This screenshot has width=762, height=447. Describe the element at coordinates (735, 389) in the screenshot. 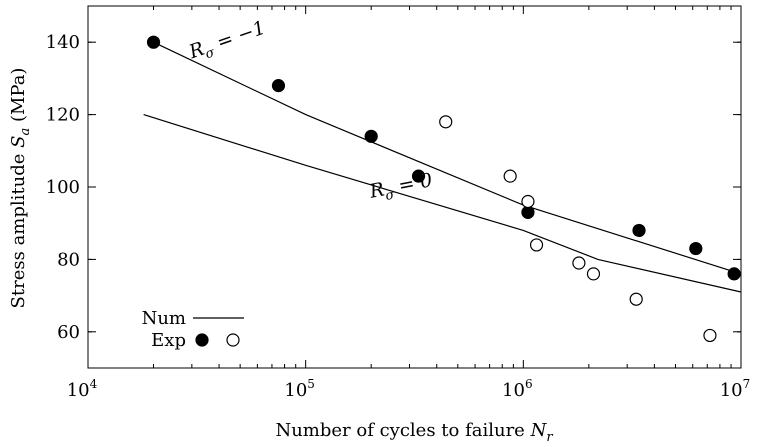

I see `x-tick-label: 10⁷` at that location.